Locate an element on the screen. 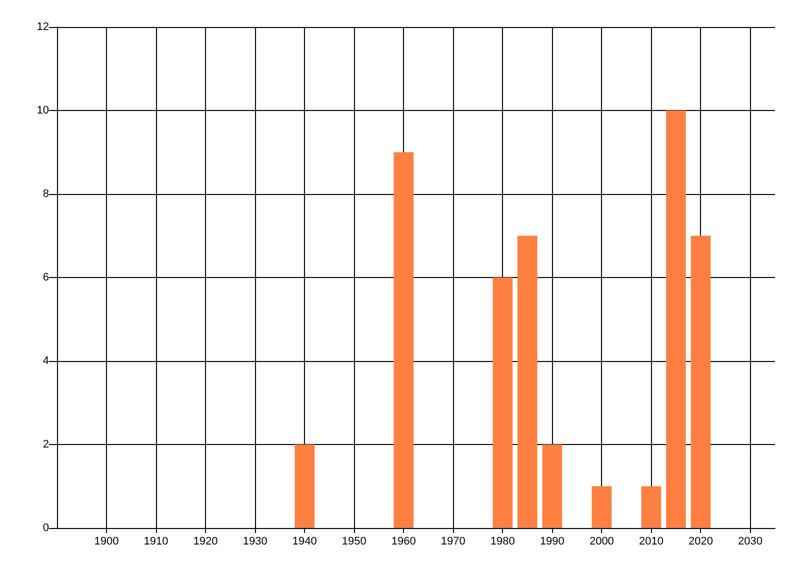 The height and width of the screenshot is (576, 800). x-tick-label: 1970 is located at coordinates (453, 542).